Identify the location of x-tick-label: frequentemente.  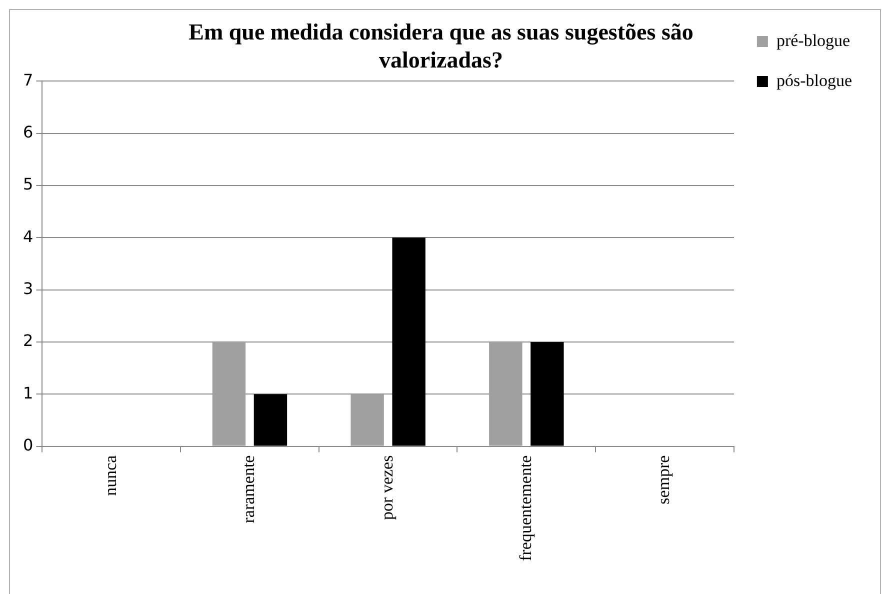
(525, 508).